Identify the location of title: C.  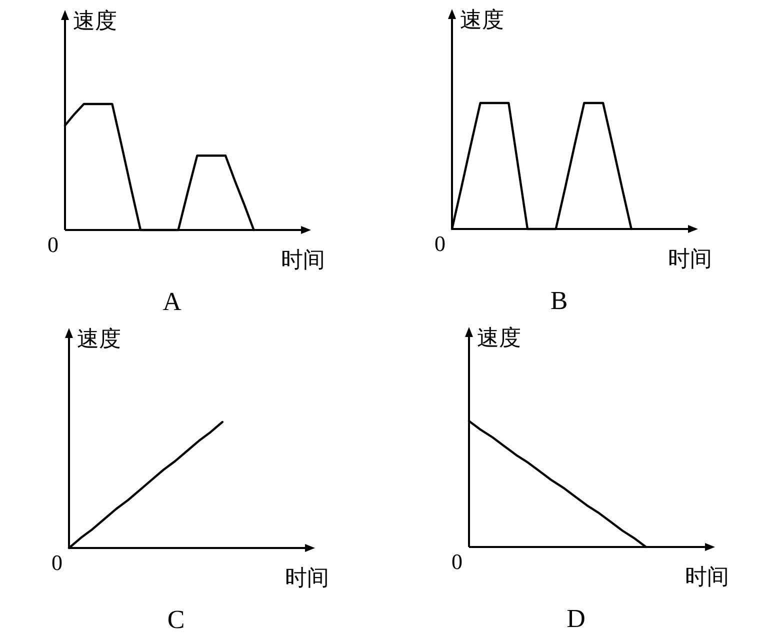
(176, 619).